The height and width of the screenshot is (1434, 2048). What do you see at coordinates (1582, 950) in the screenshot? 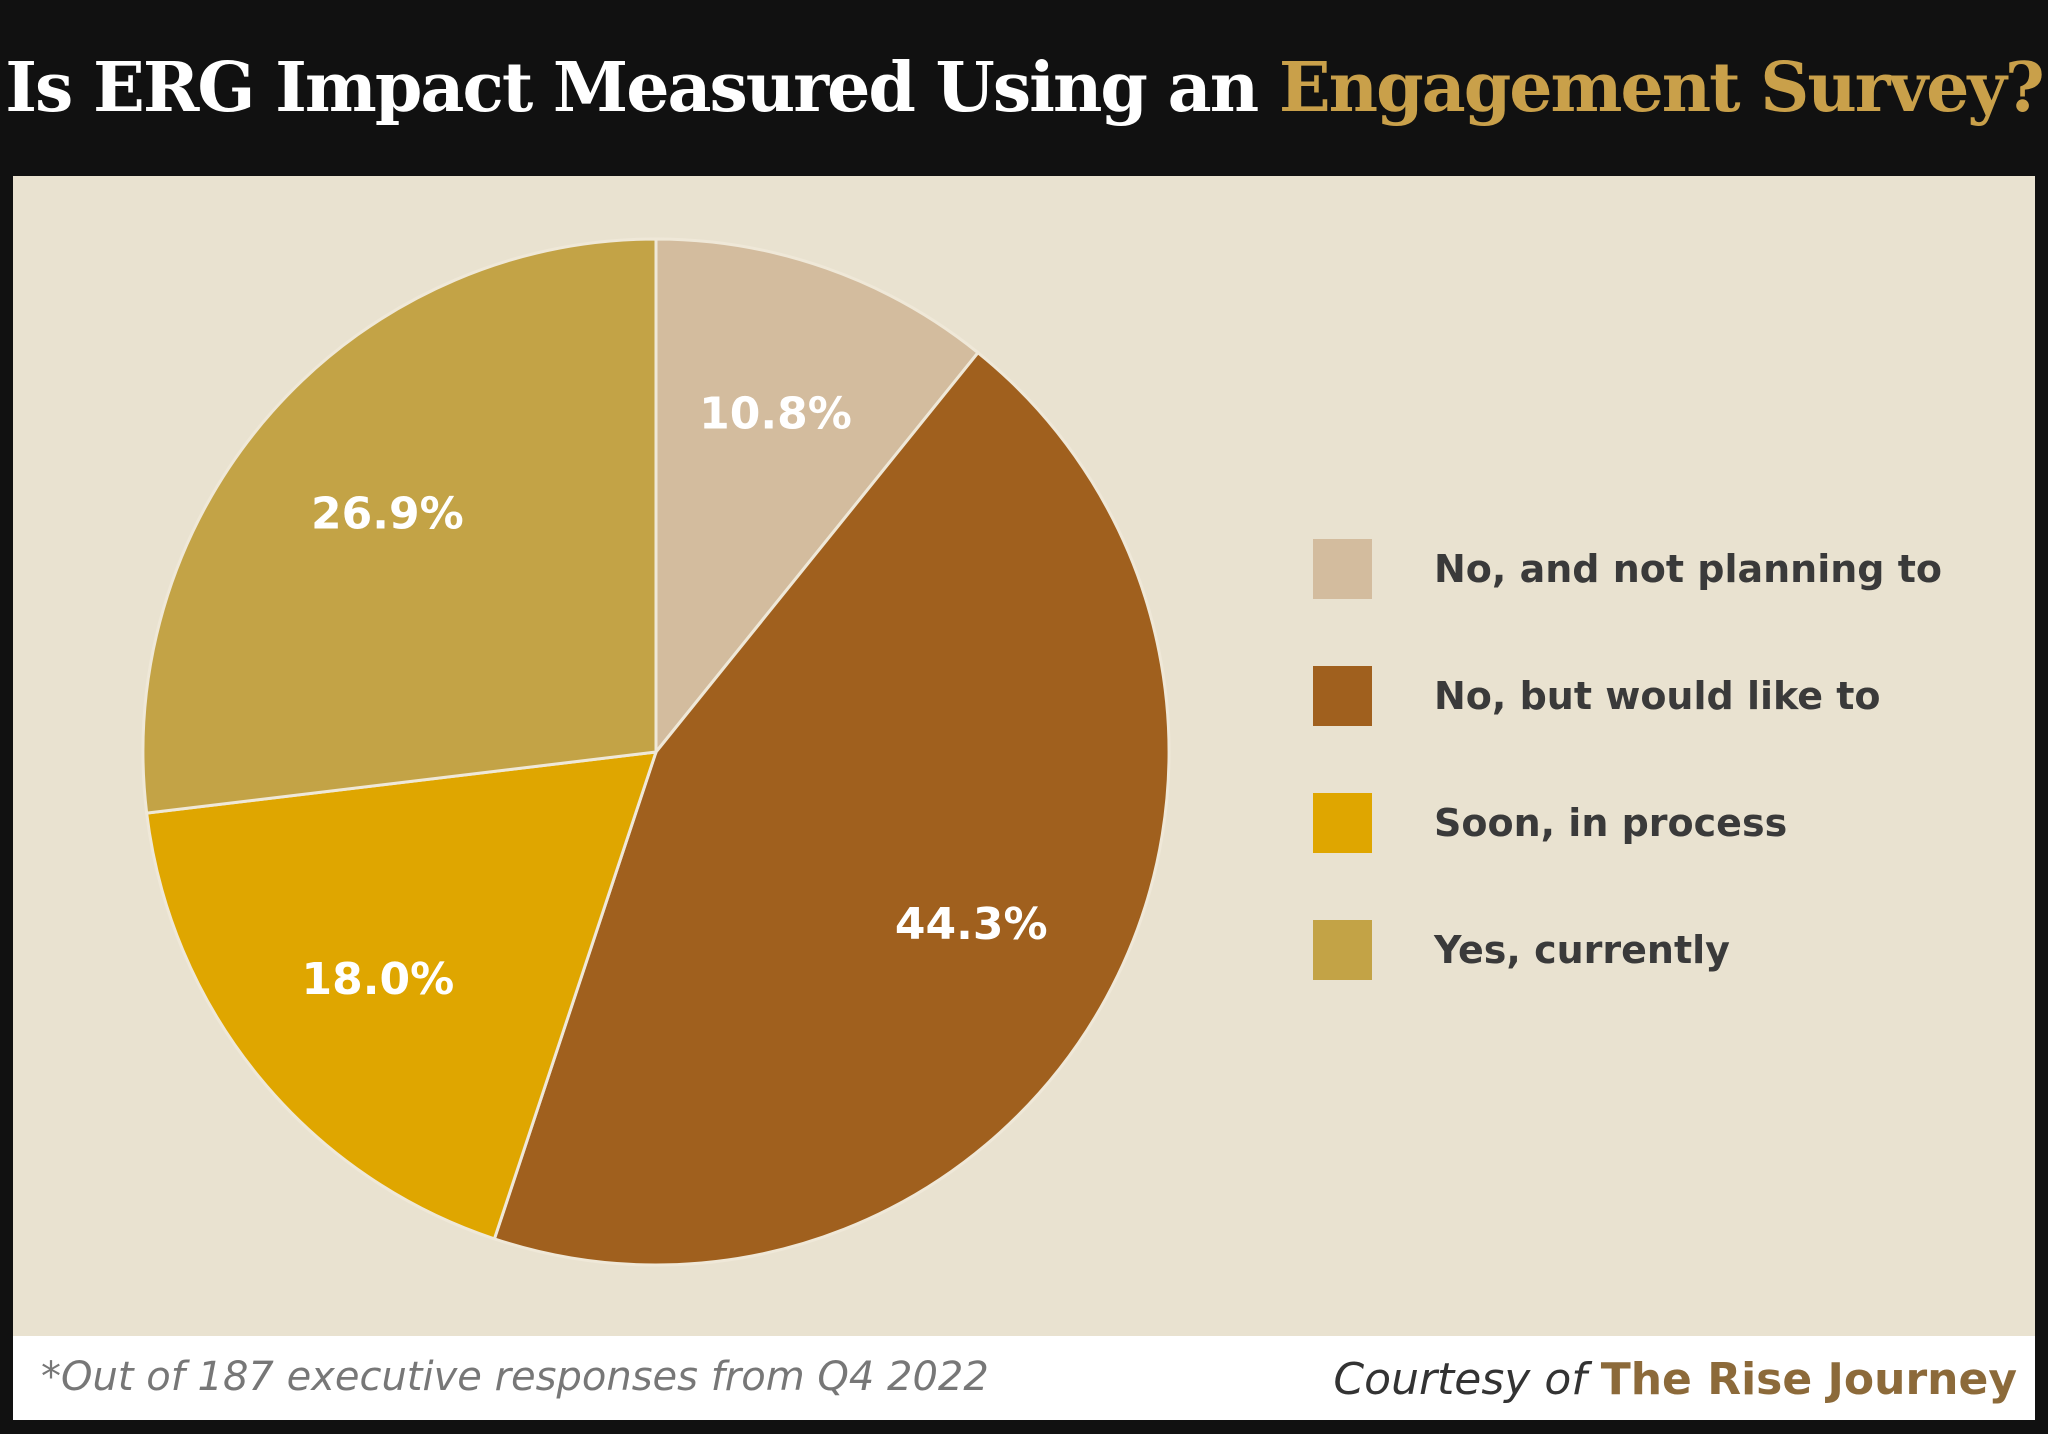
I see `legend-label: Yes, currently` at bounding box center [1582, 950].